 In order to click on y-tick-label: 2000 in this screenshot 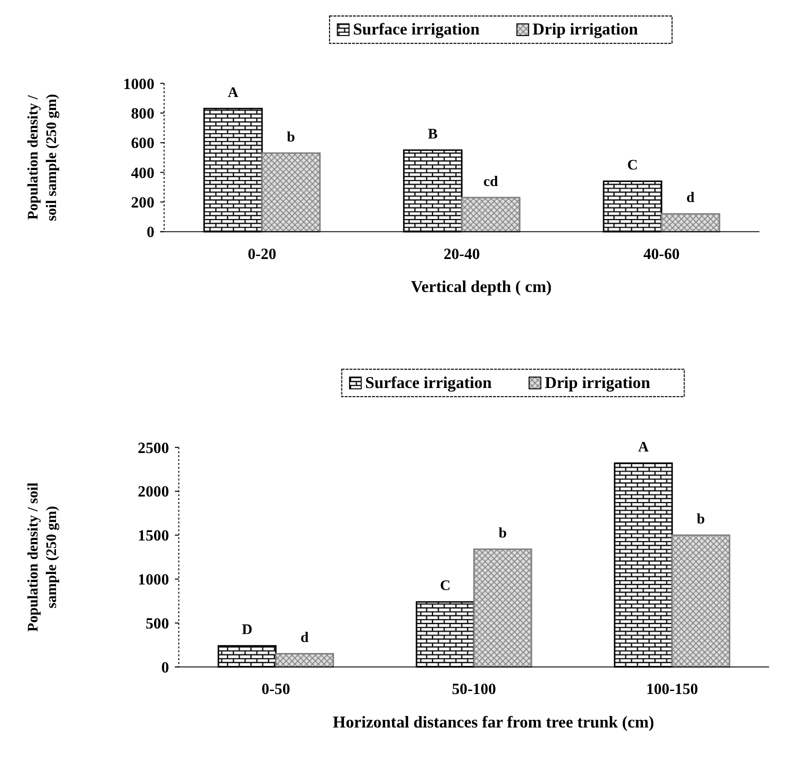, I will do `click(154, 492)`.